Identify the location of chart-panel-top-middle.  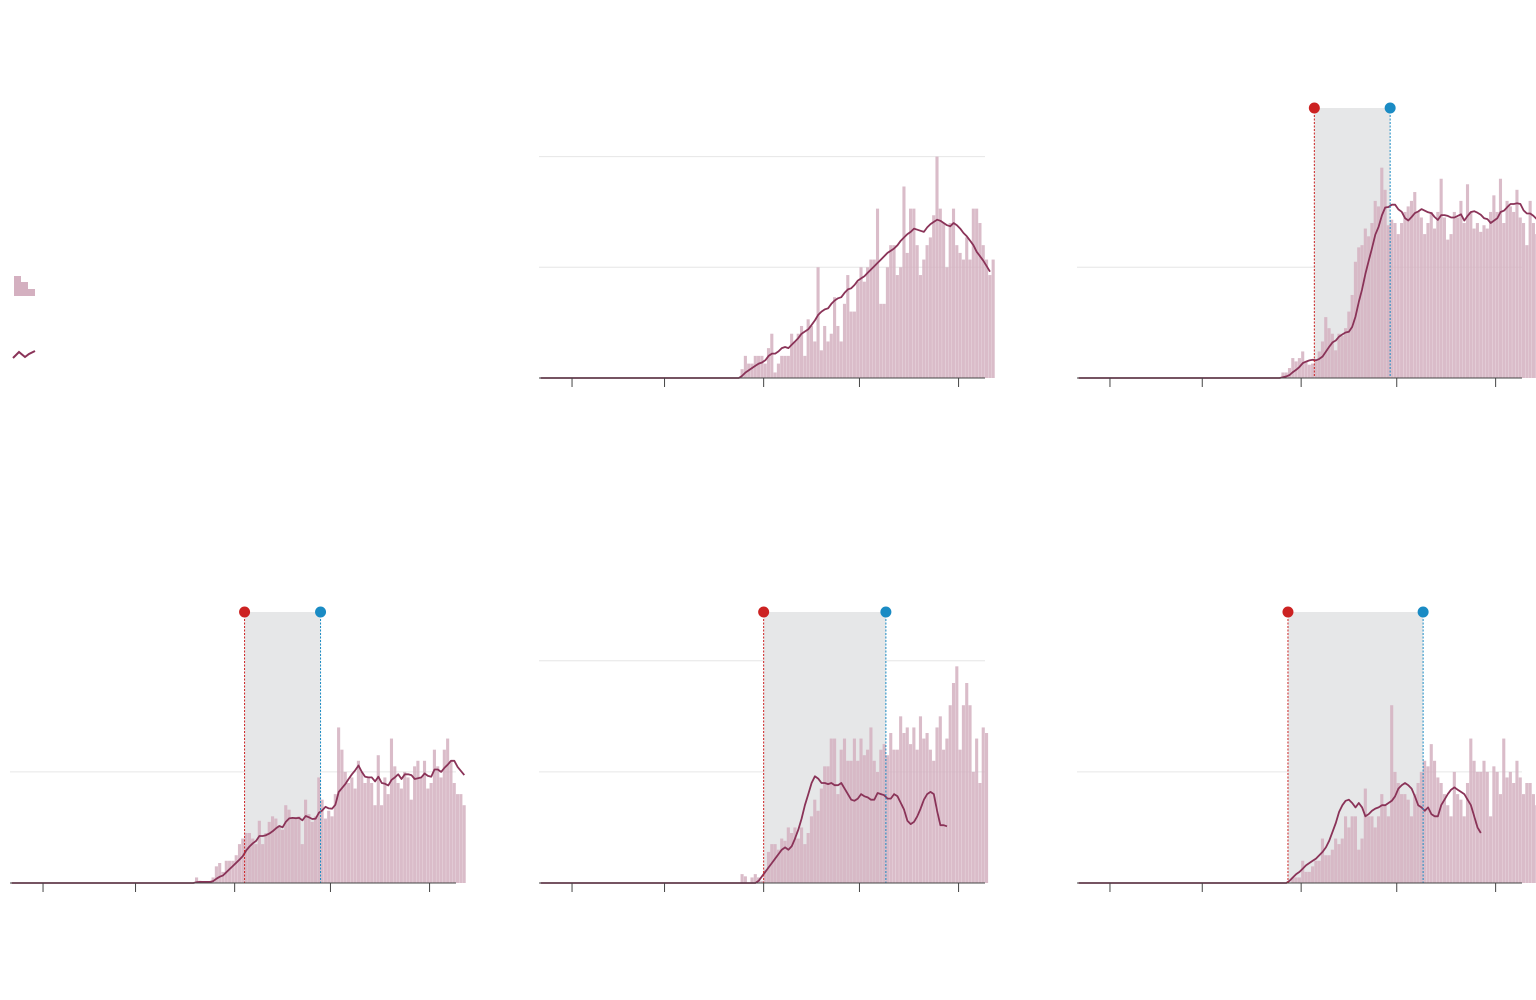
(767, 271).